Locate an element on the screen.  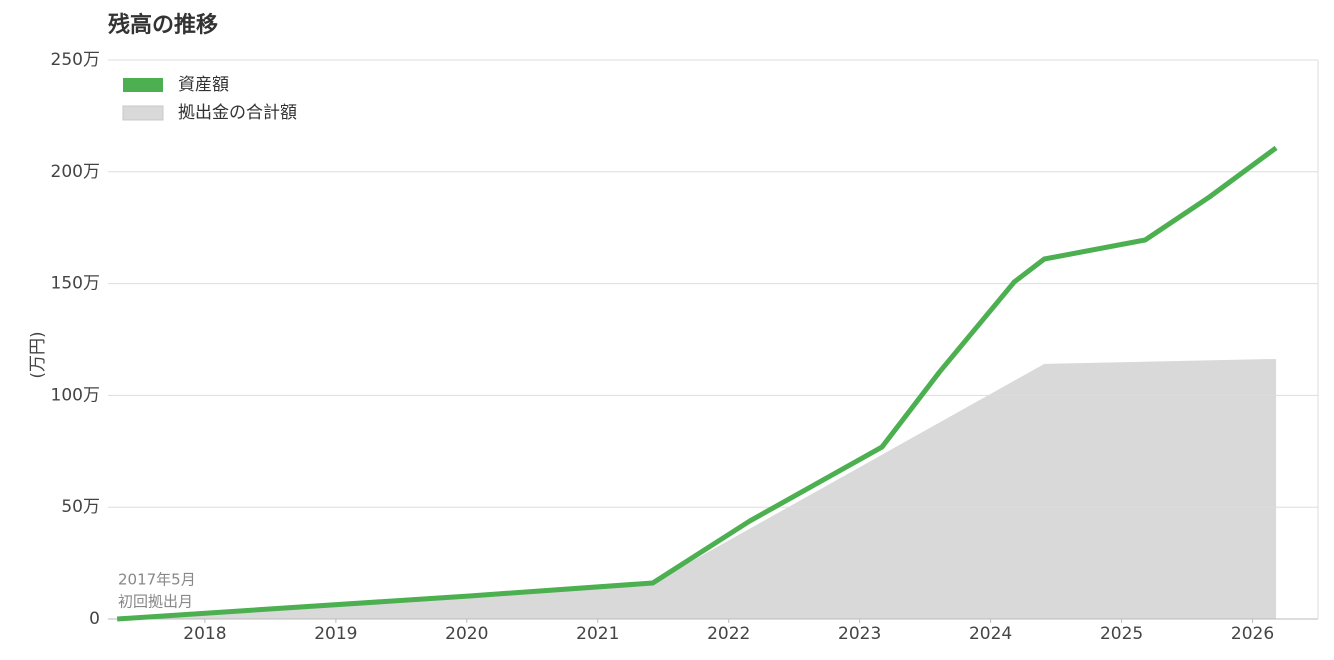
x-tick-label: 2020 is located at coordinates (466, 634).